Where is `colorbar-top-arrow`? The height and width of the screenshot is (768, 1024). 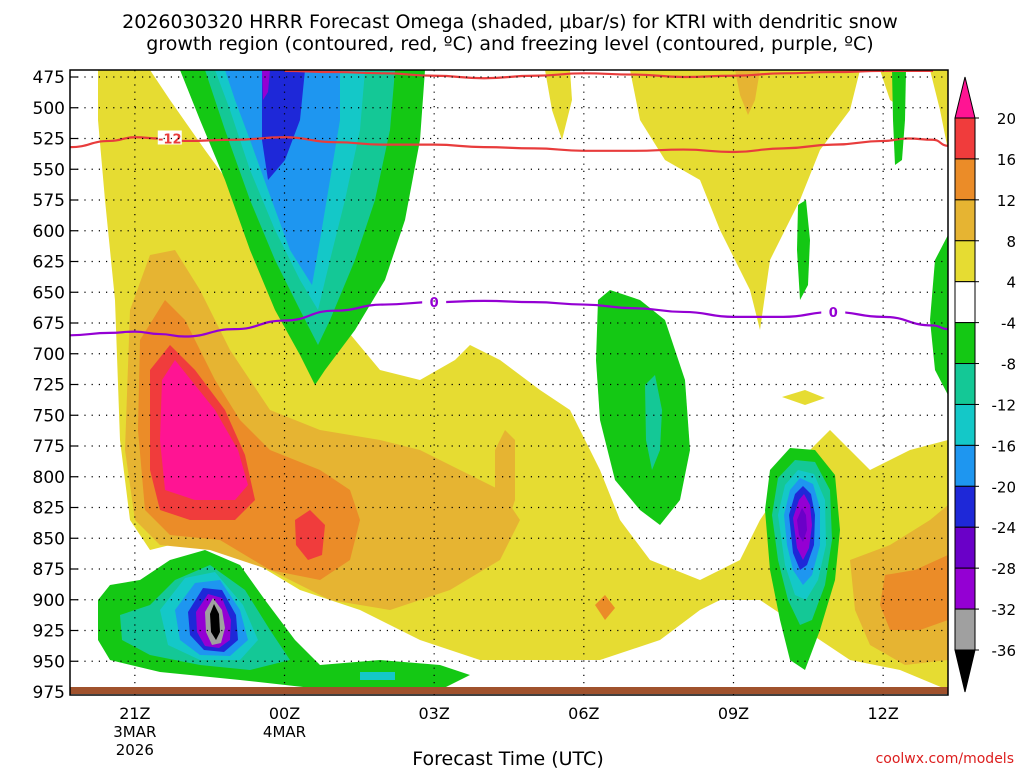
colorbar-top-arrow is located at coordinates (965, 97).